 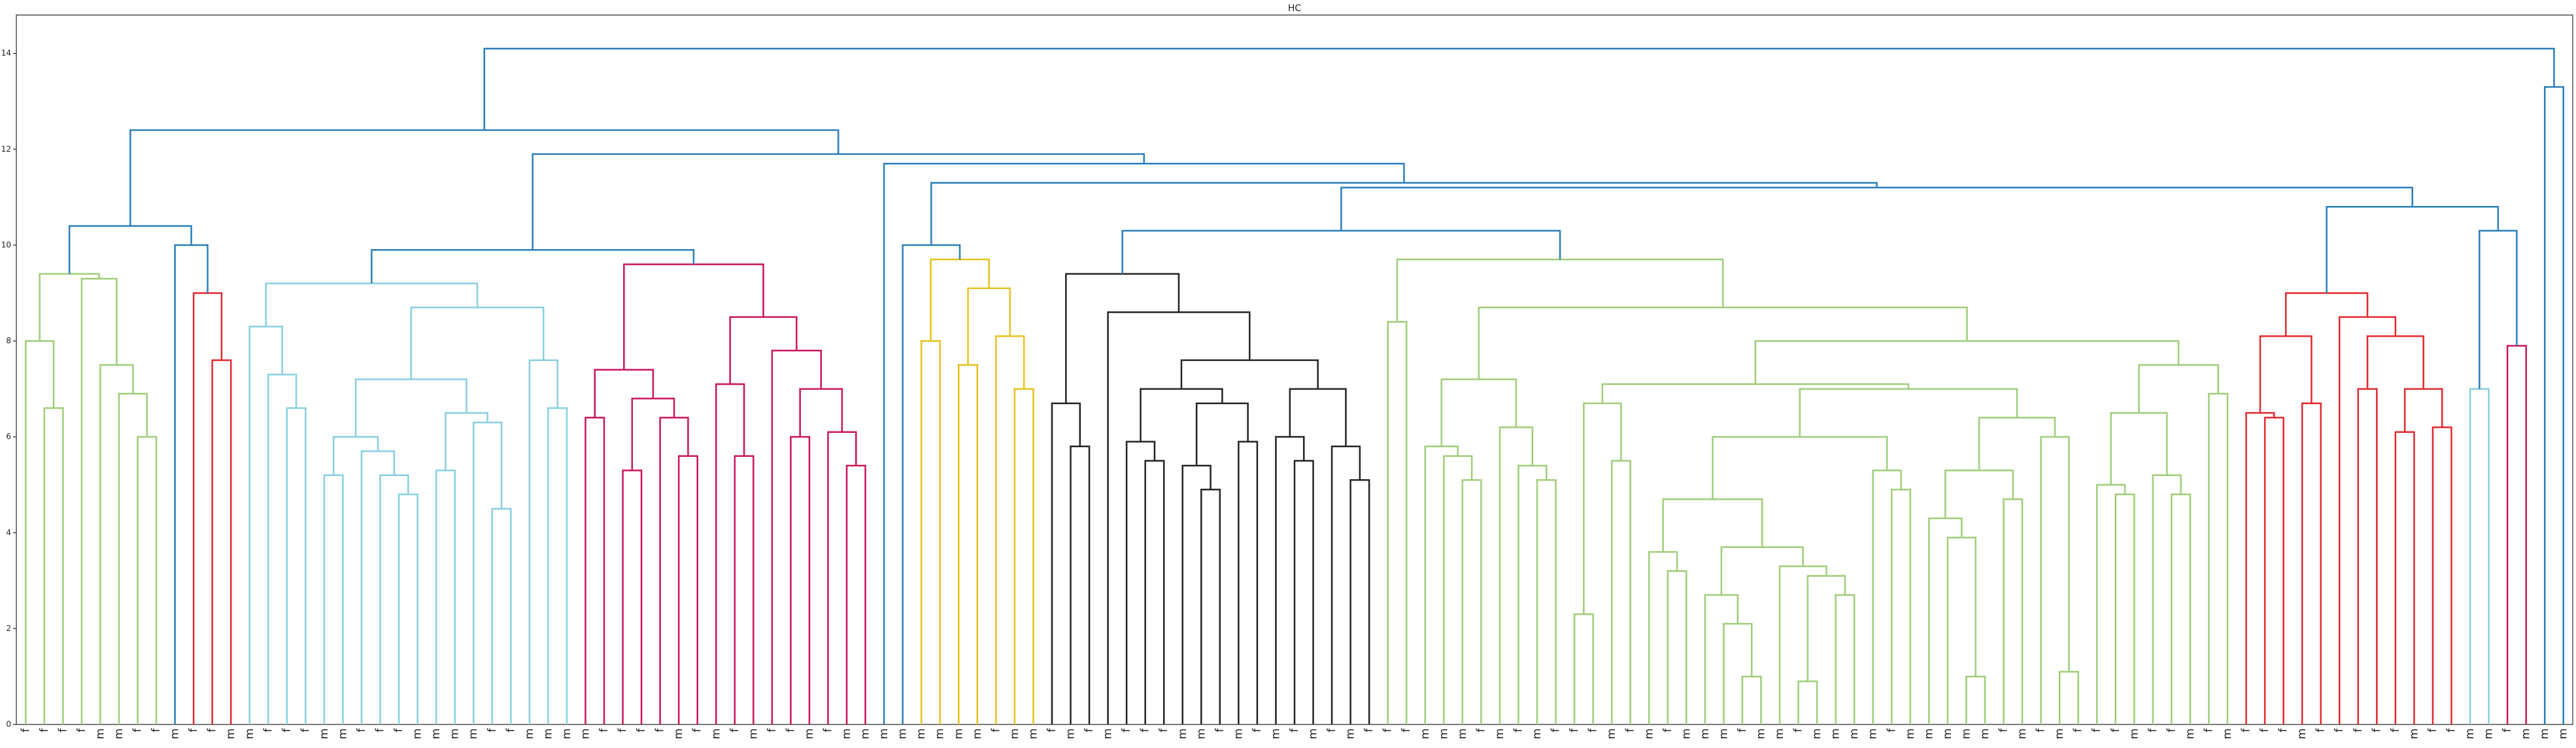 I want to click on chart-title: HC, so click(x=1295, y=8).